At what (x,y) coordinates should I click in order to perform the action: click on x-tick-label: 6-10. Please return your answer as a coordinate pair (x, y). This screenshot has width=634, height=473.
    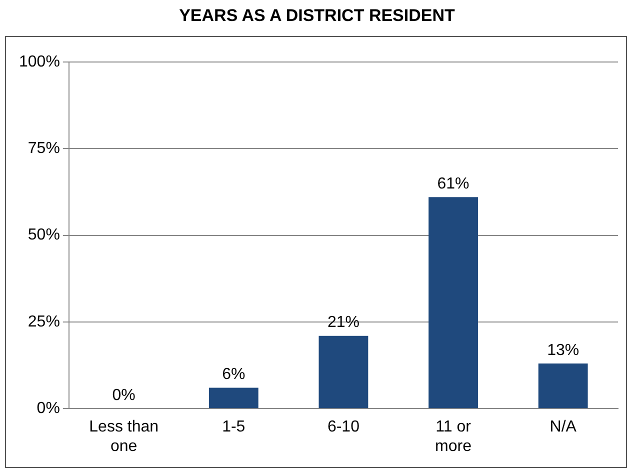
    Looking at the image, I should click on (343, 427).